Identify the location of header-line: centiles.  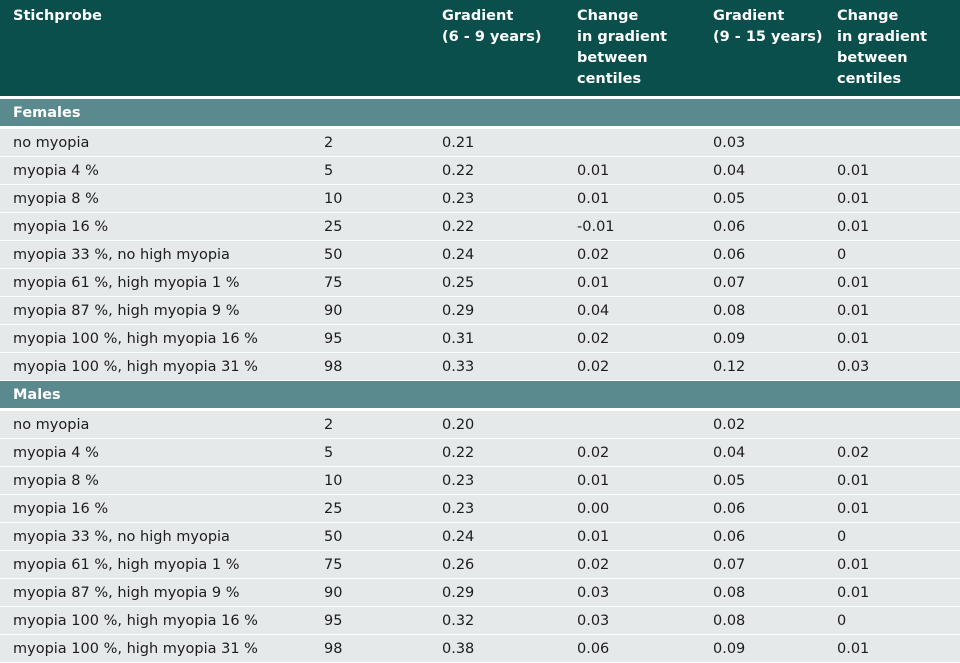
(609, 79).